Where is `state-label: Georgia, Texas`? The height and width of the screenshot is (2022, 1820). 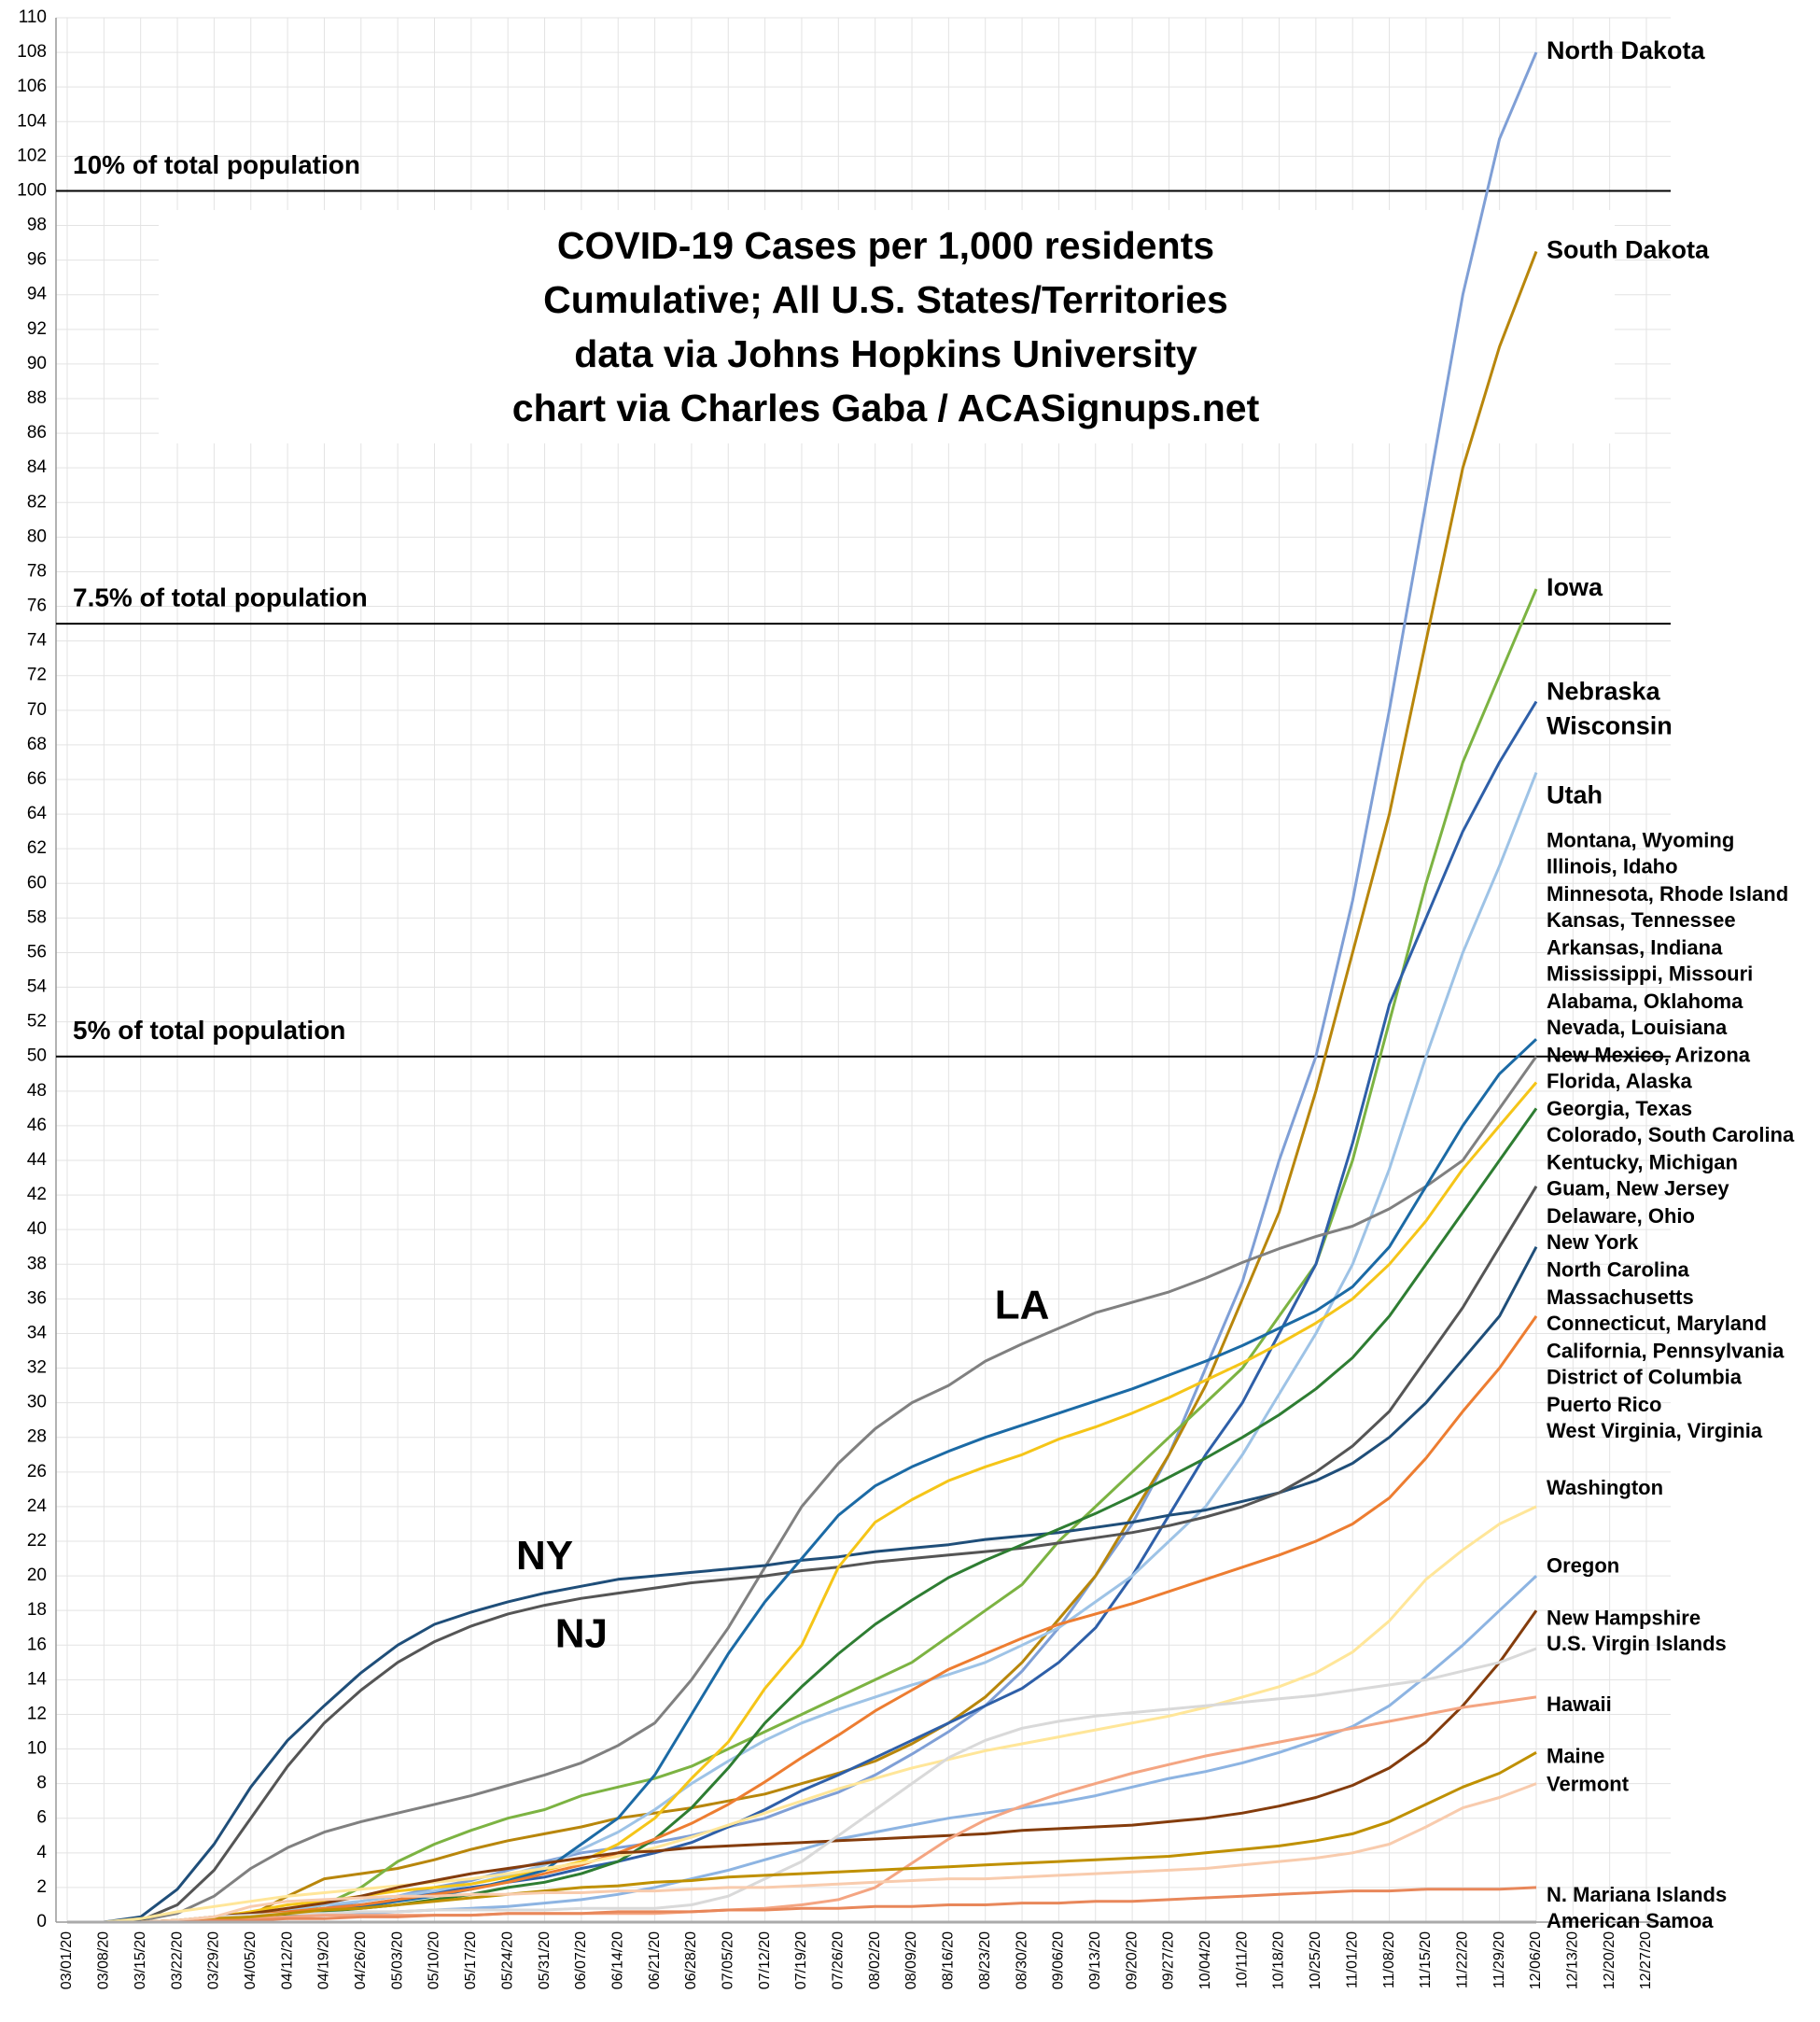
state-label: Georgia, Texas is located at coordinates (1619, 1108).